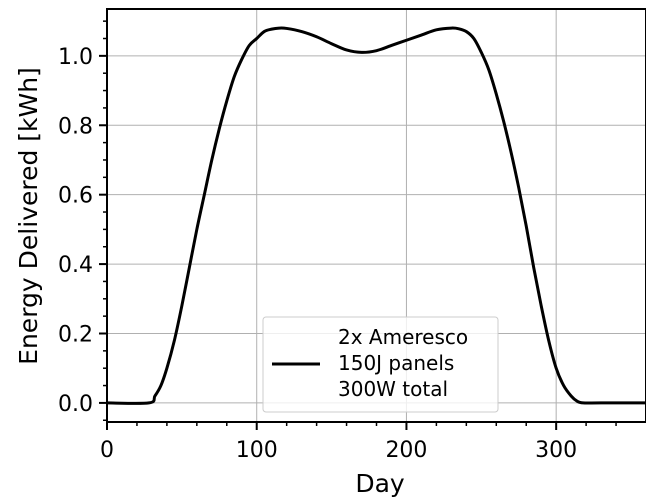 Image resolution: width=646 pixels, height=500 pixels. I want to click on x-tick-label: 100, so click(257, 450).